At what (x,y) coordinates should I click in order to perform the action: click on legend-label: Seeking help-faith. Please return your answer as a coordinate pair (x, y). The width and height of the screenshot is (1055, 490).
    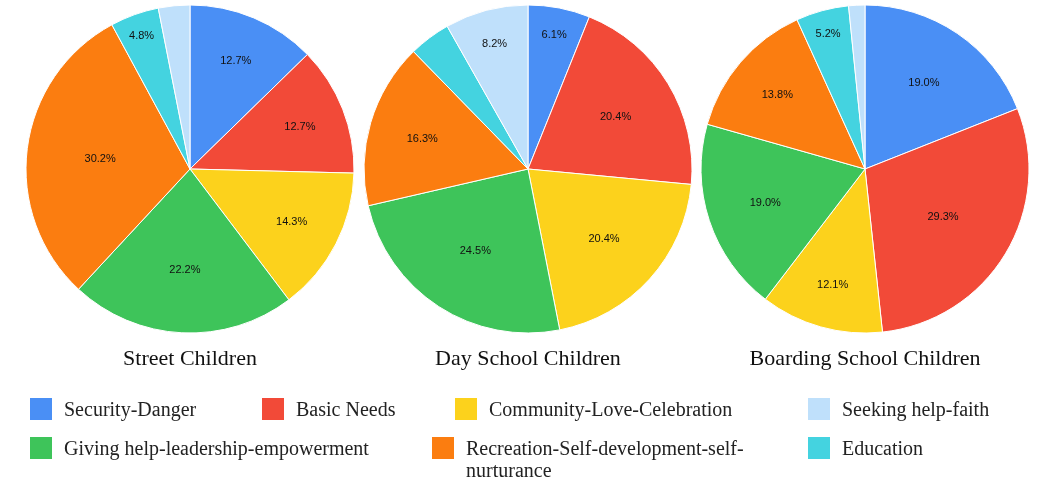
    Looking at the image, I should click on (916, 409).